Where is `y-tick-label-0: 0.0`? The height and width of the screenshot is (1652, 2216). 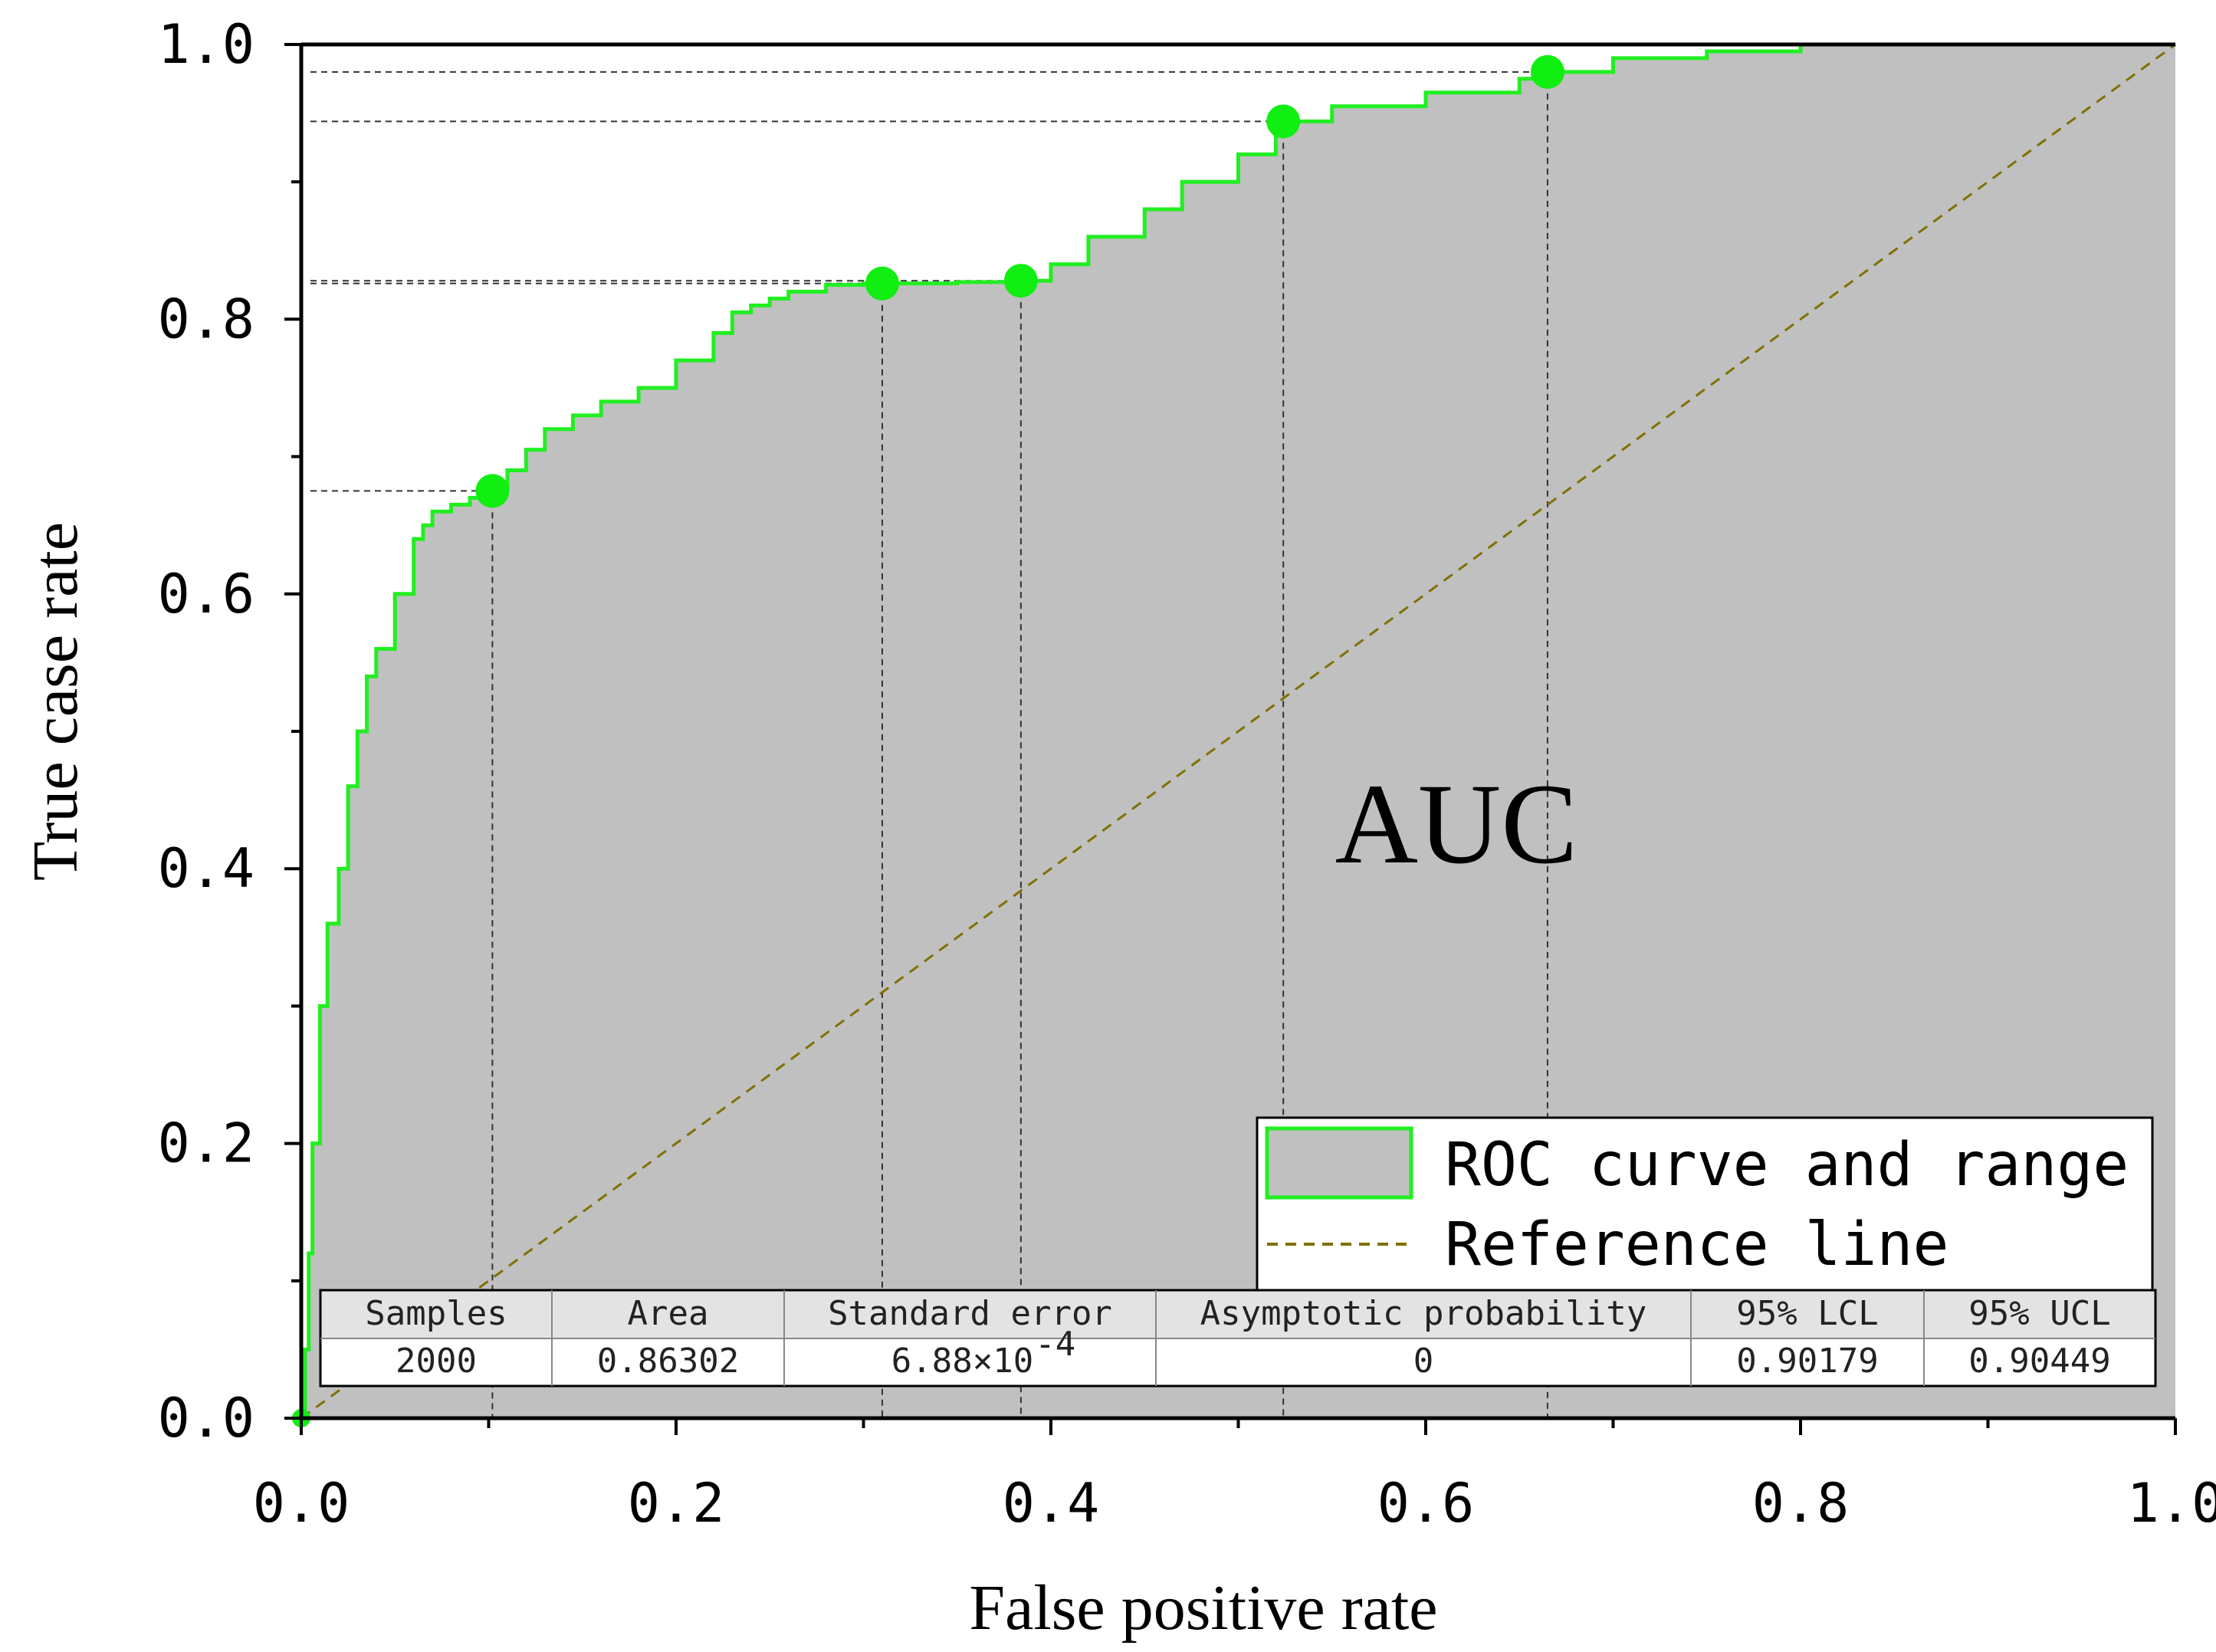
y-tick-label-0: 0.0 is located at coordinates (206, 1418).